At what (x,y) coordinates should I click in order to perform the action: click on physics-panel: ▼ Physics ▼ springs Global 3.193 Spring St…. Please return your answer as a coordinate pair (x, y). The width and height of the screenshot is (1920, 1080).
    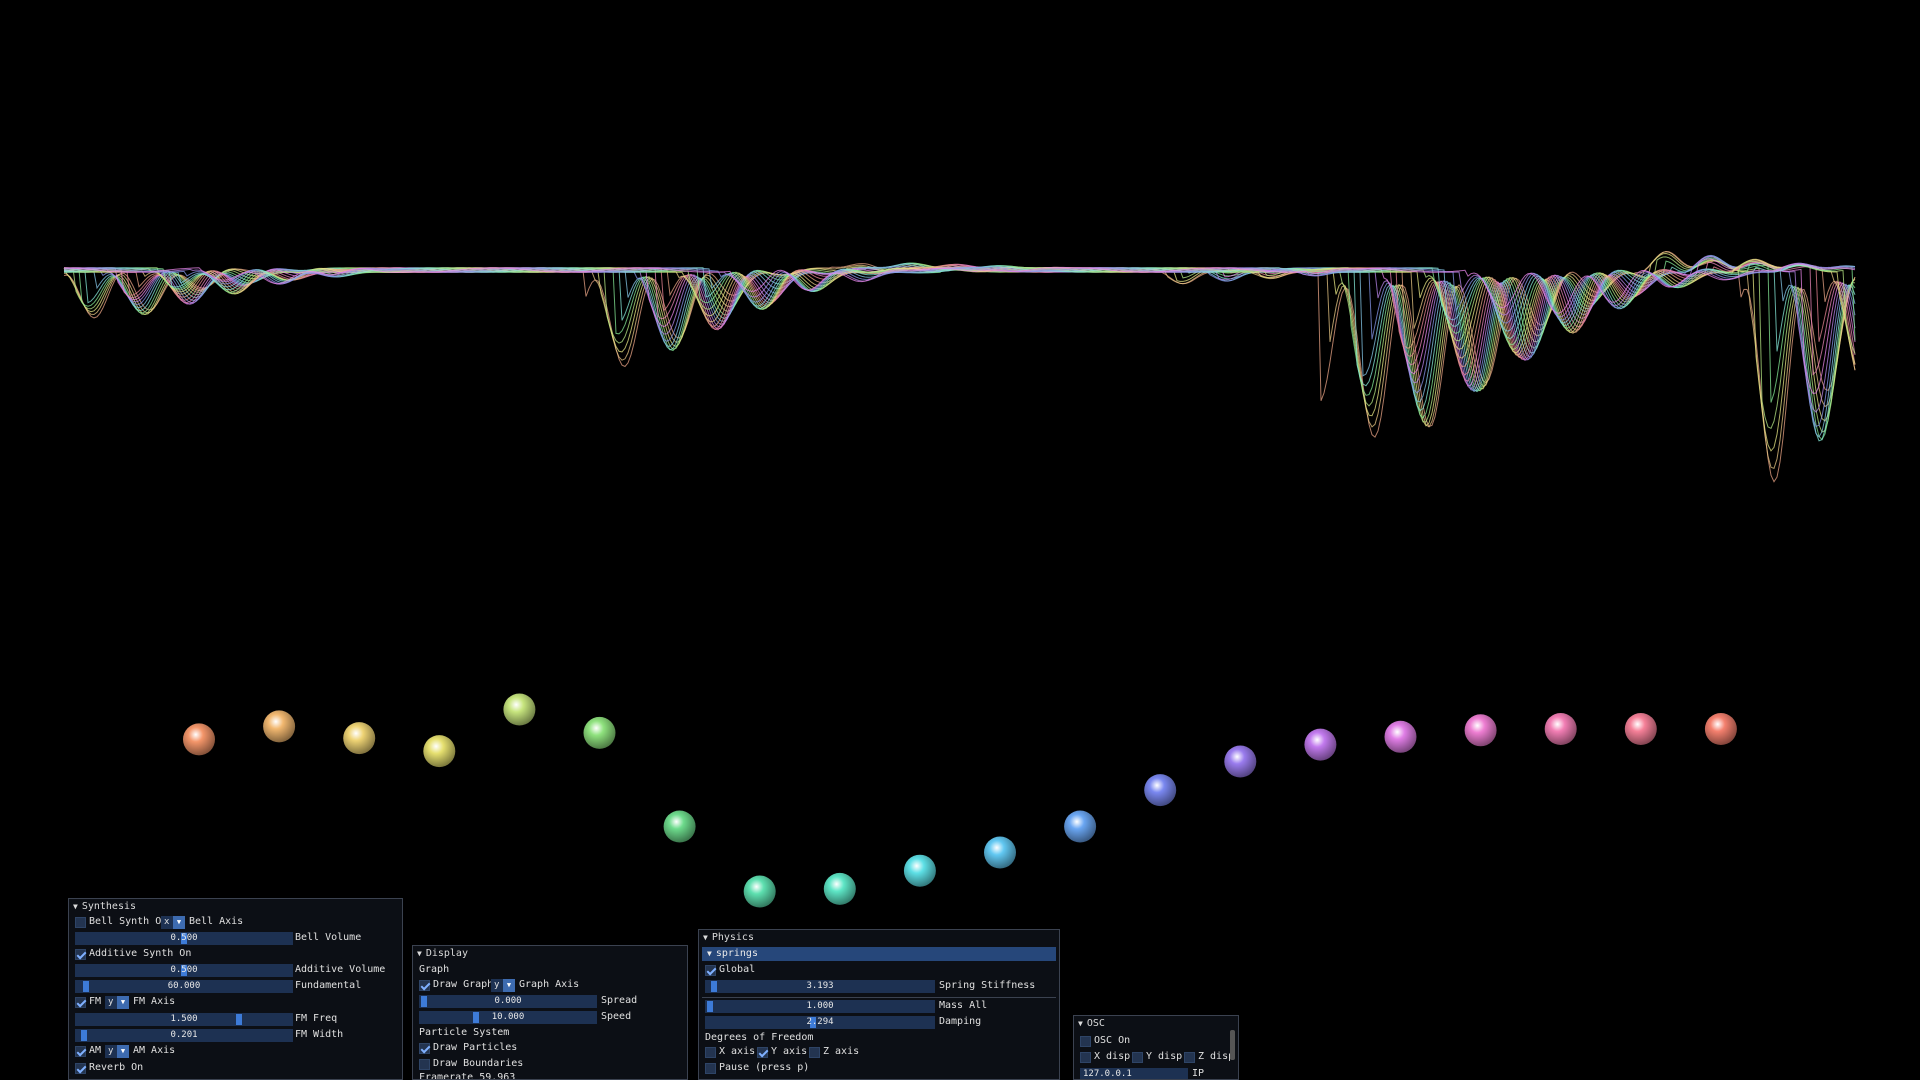
    Looking at the image, I should click on (879, 1004).